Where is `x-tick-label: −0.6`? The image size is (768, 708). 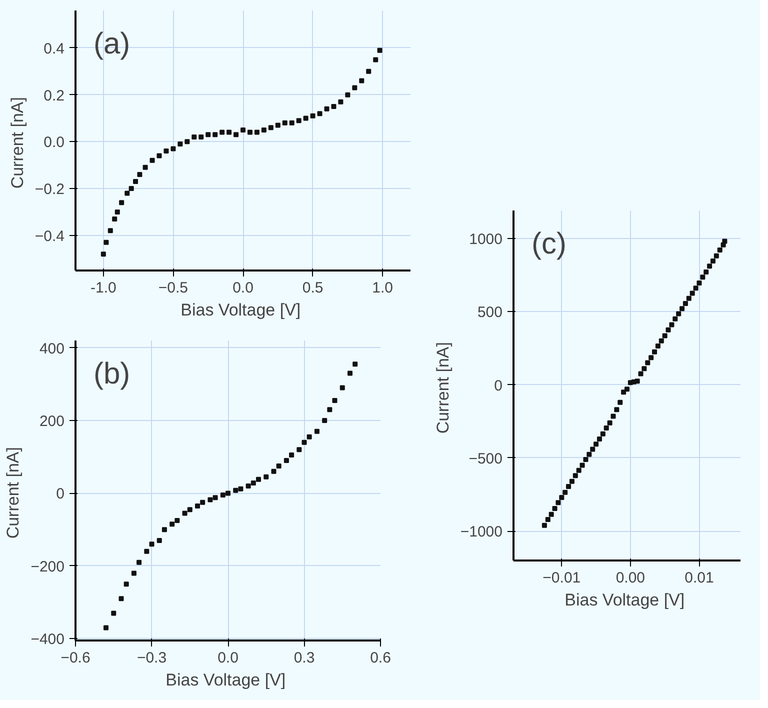
x-tick-label: −0.6 is located at coordinates (75, 658).